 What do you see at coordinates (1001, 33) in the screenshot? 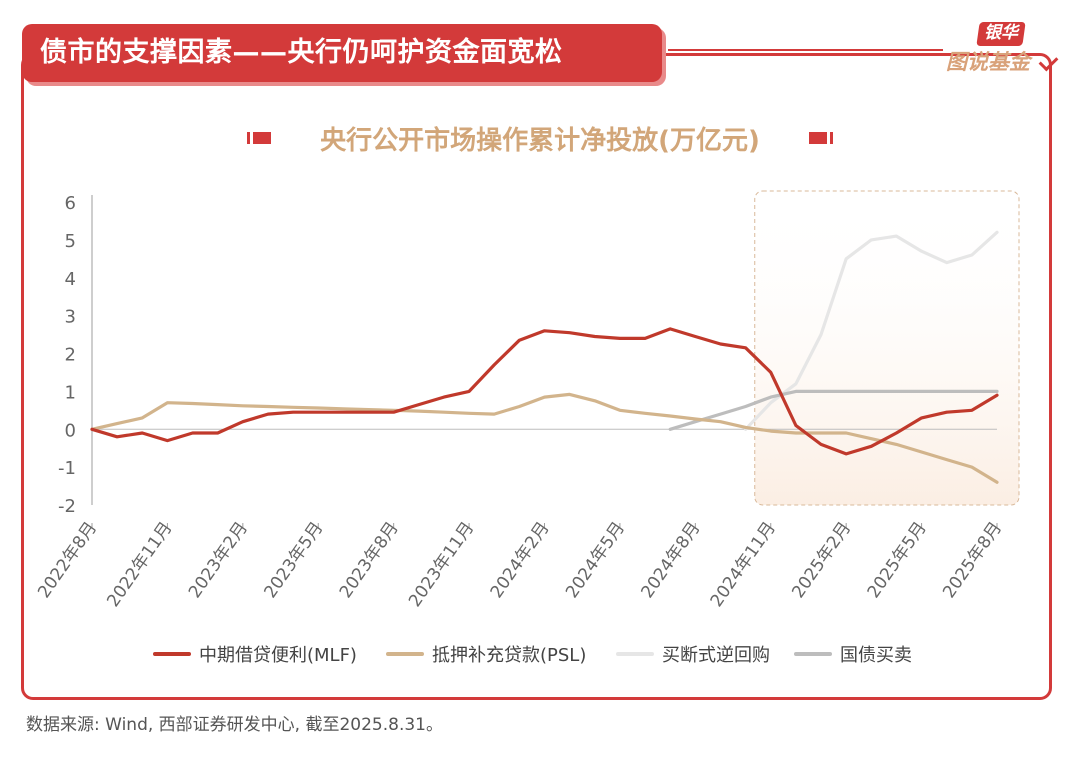
I see `brand-logo-top: 银华` at bounding box center [1001, 33].